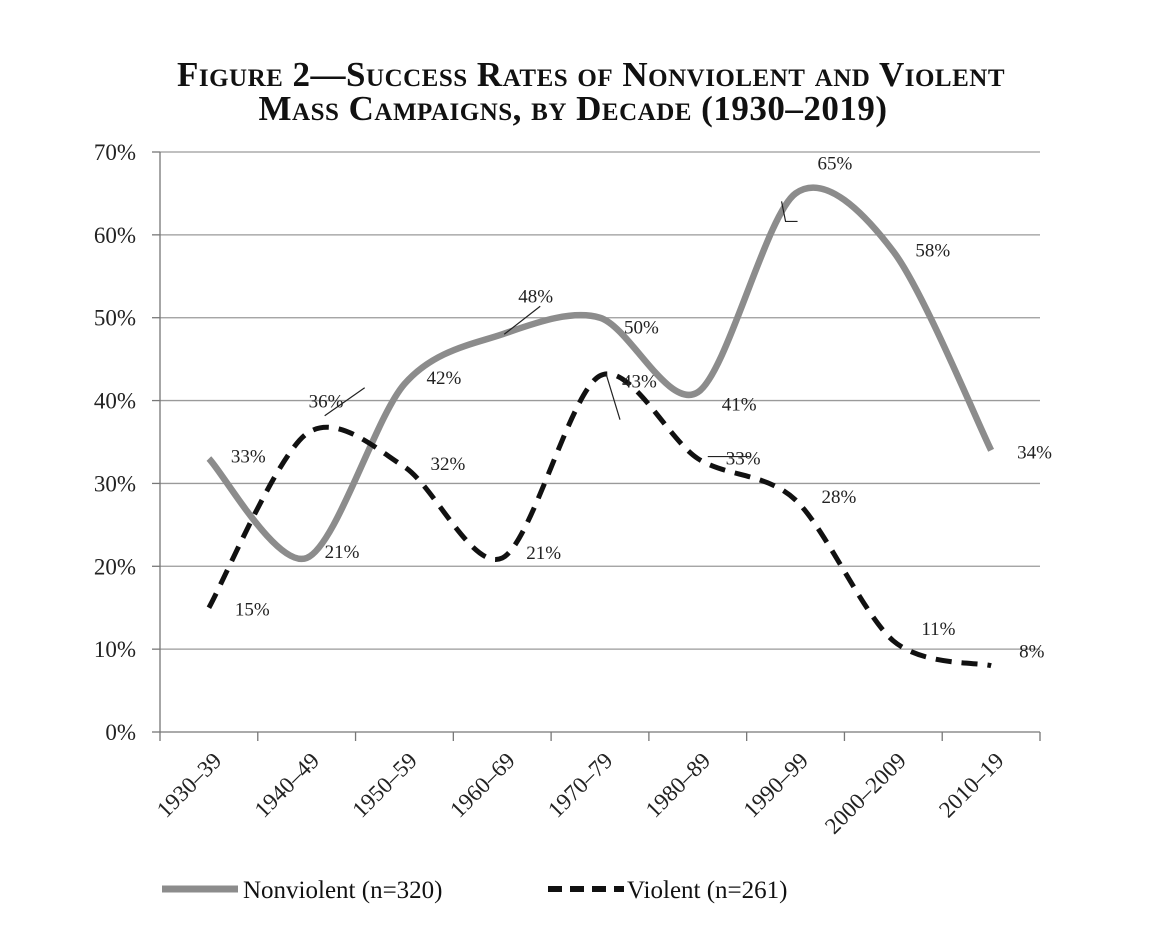 The width and height of the screenshot is (1166, 952). I want to click on y-tick-label: 0%, so click(120, 732).